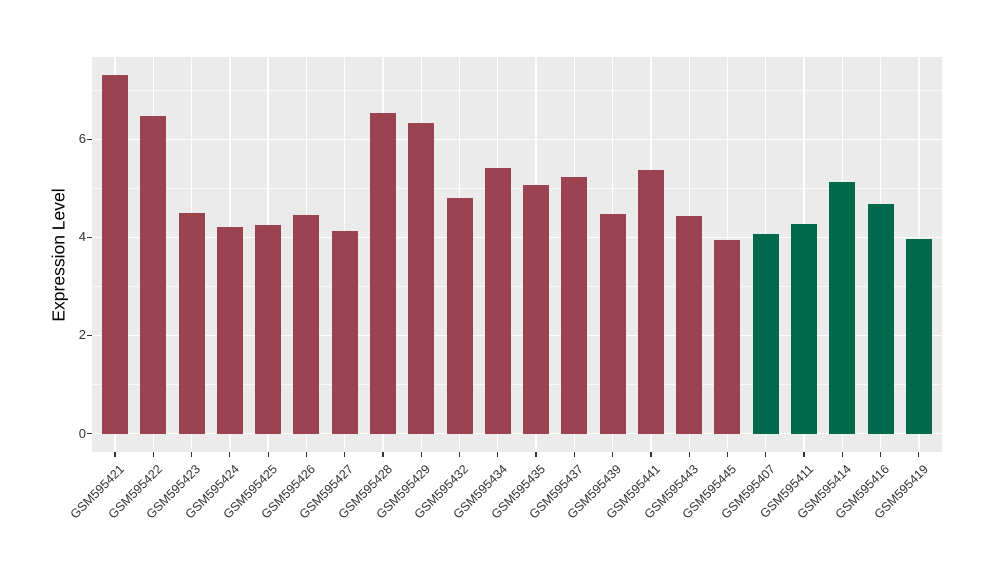  I want to click on bar-GSM595429, so click(421, 278).